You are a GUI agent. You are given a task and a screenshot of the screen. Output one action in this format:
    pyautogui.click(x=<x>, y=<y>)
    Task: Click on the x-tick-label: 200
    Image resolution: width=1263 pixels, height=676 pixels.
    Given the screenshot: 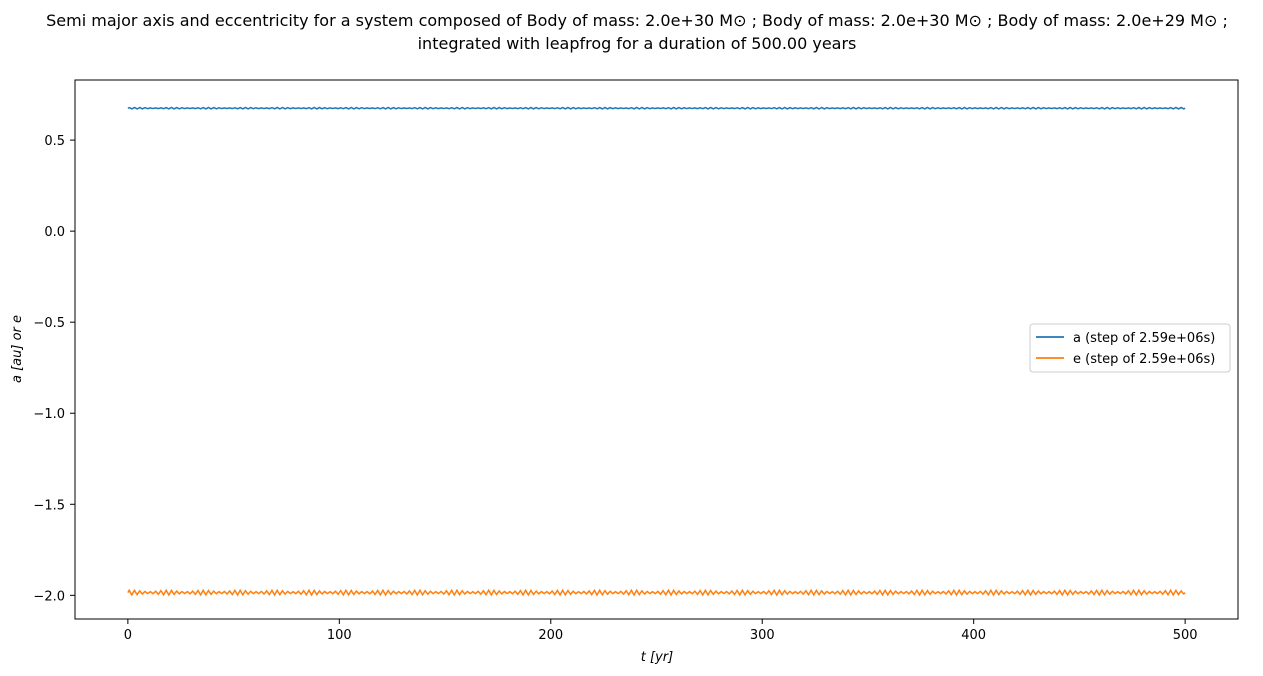 What is the action you would take?
    pyautogui.click(x=550, y=635)
    